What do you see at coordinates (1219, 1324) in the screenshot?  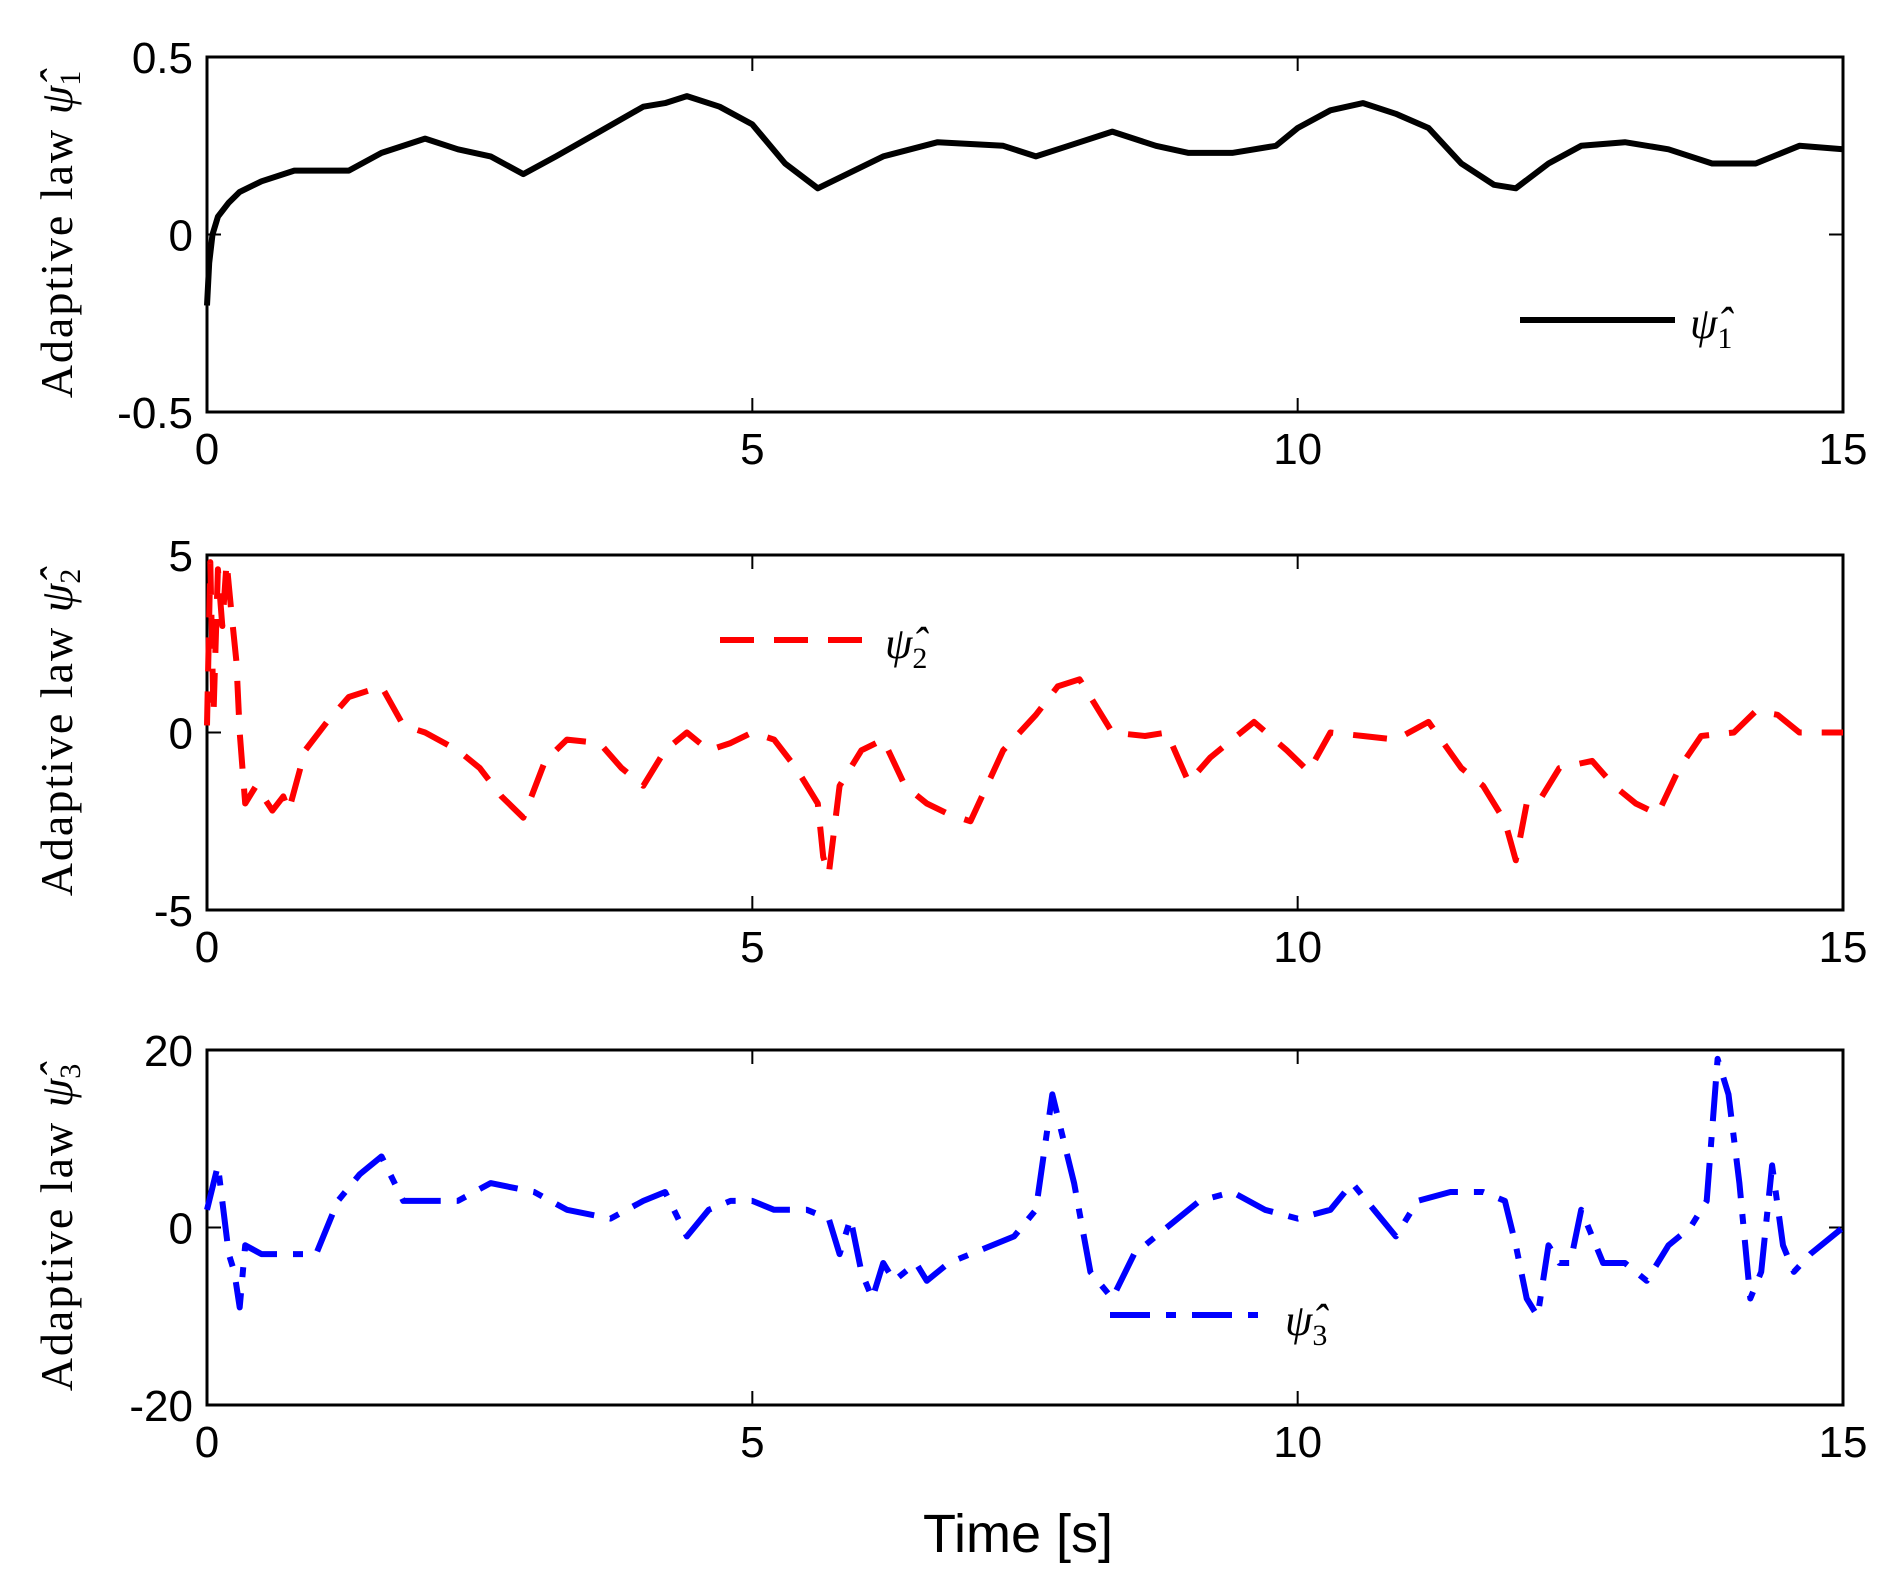 I see `legend: ψ̂3` at bounding box center [1219, 1324].